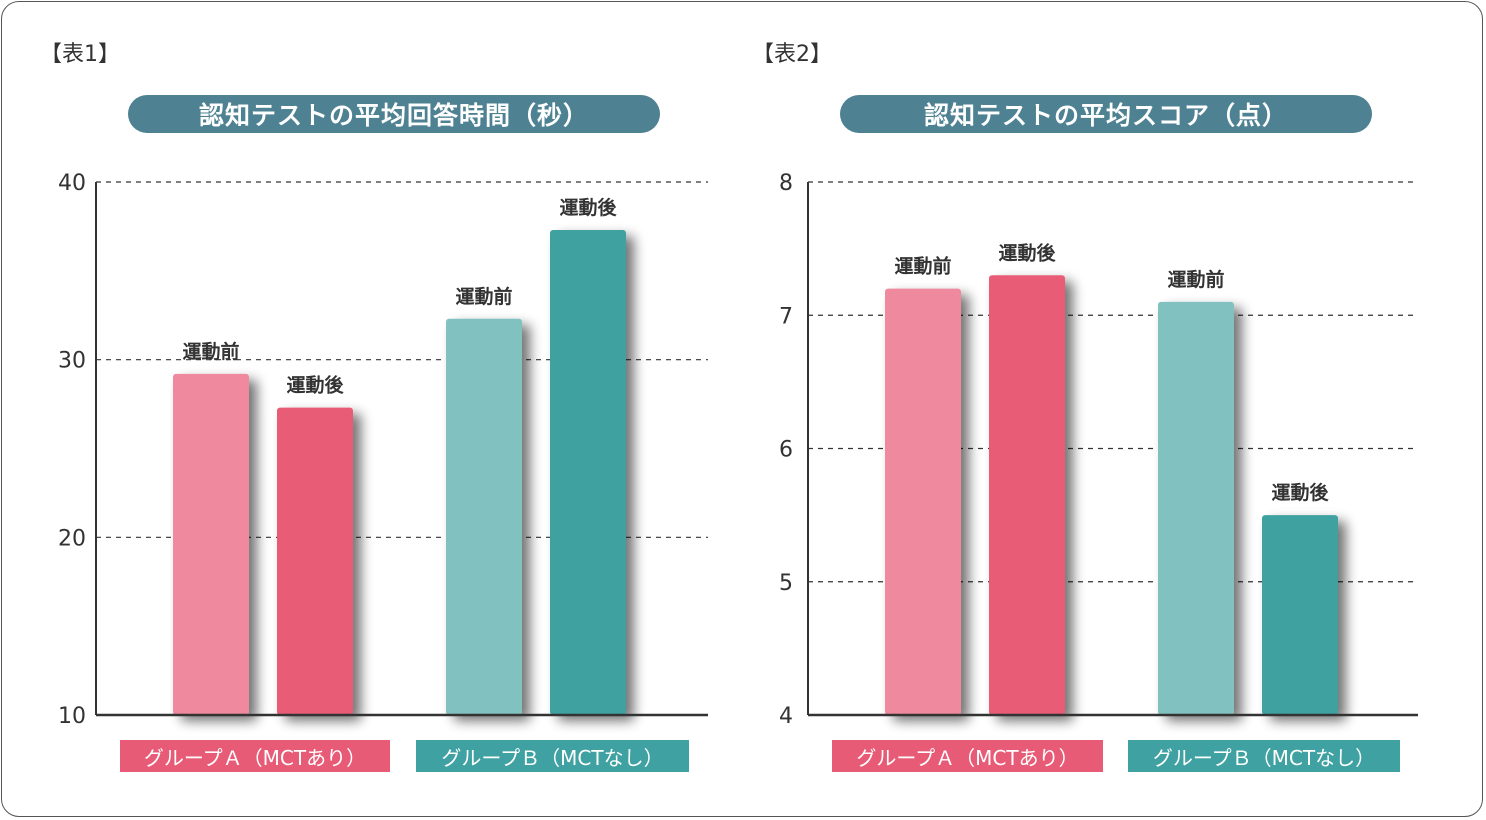 Image resolution: width=1486 pixels, height=820 pixels. What do you see at coordinates (72, 538) in the screenshot?
I see `y-tick-label: 20` at bounding box center [72, 538].